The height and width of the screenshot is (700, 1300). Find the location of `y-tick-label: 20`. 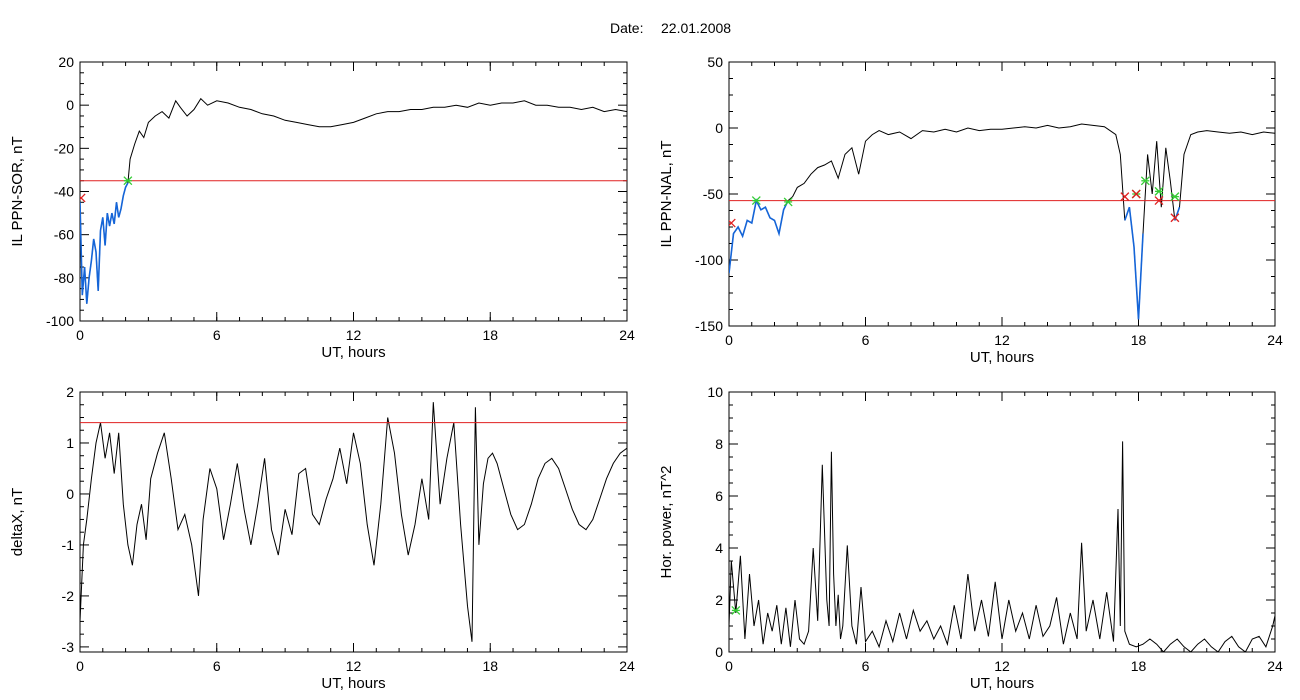

y-tick-label: 20 is located at coordinates (66, 62).